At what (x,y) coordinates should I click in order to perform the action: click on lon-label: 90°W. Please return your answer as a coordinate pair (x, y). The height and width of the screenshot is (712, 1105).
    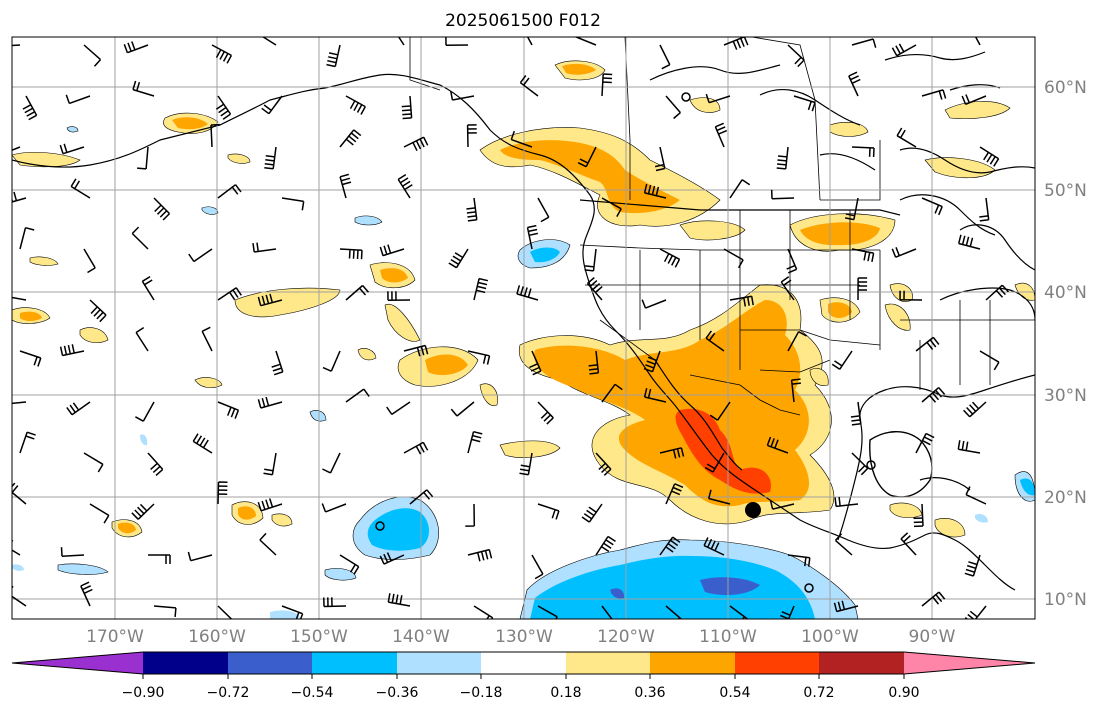
    Looking at the image, I should click on (932, 637).